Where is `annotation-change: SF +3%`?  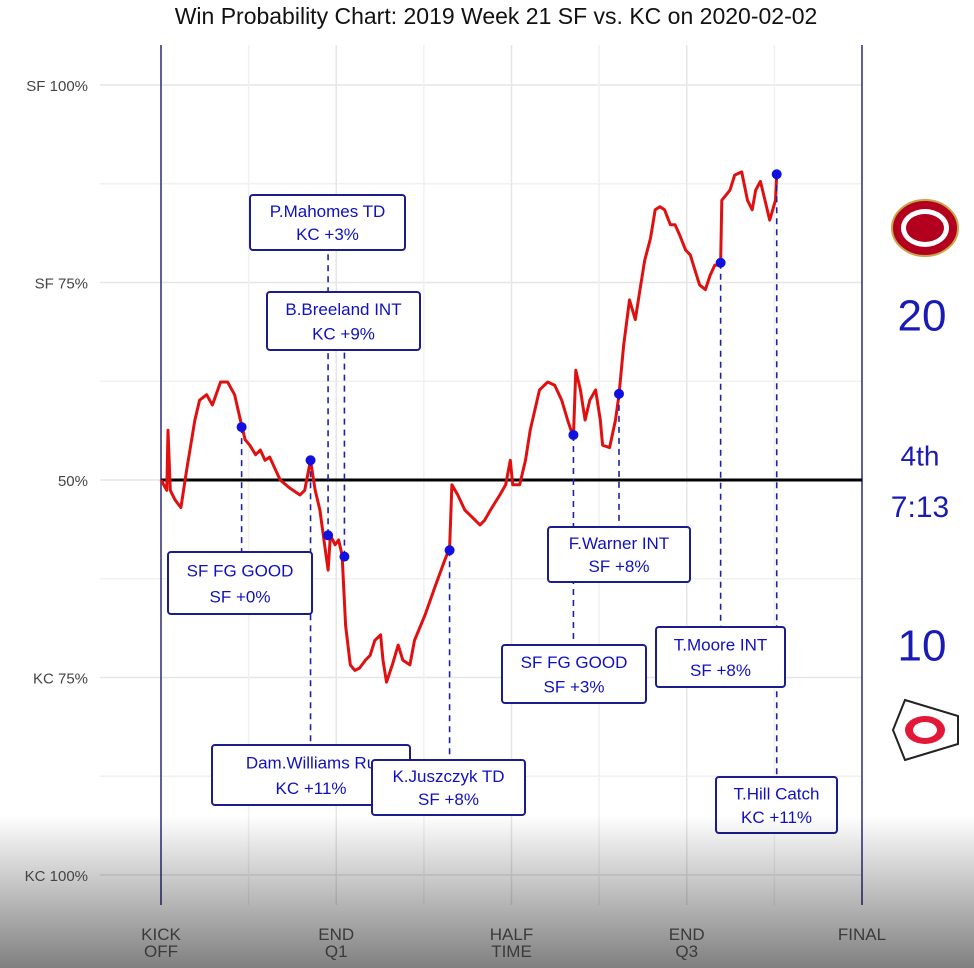
annotation-change: SF +3% is located at coordinates (574, 686).